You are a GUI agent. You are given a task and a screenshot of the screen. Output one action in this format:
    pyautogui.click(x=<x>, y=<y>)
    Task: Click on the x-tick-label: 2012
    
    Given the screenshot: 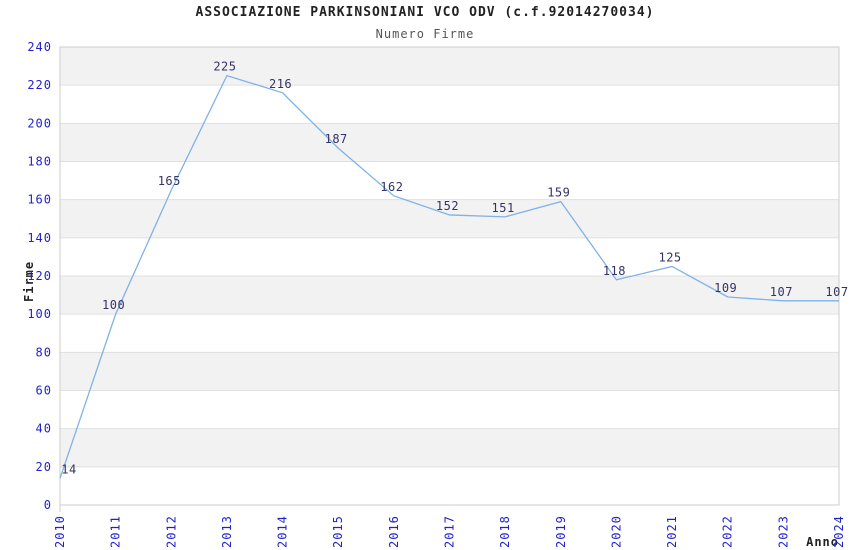 What is the action you would take?
    pyautogui.click(x=171, y=531)
    